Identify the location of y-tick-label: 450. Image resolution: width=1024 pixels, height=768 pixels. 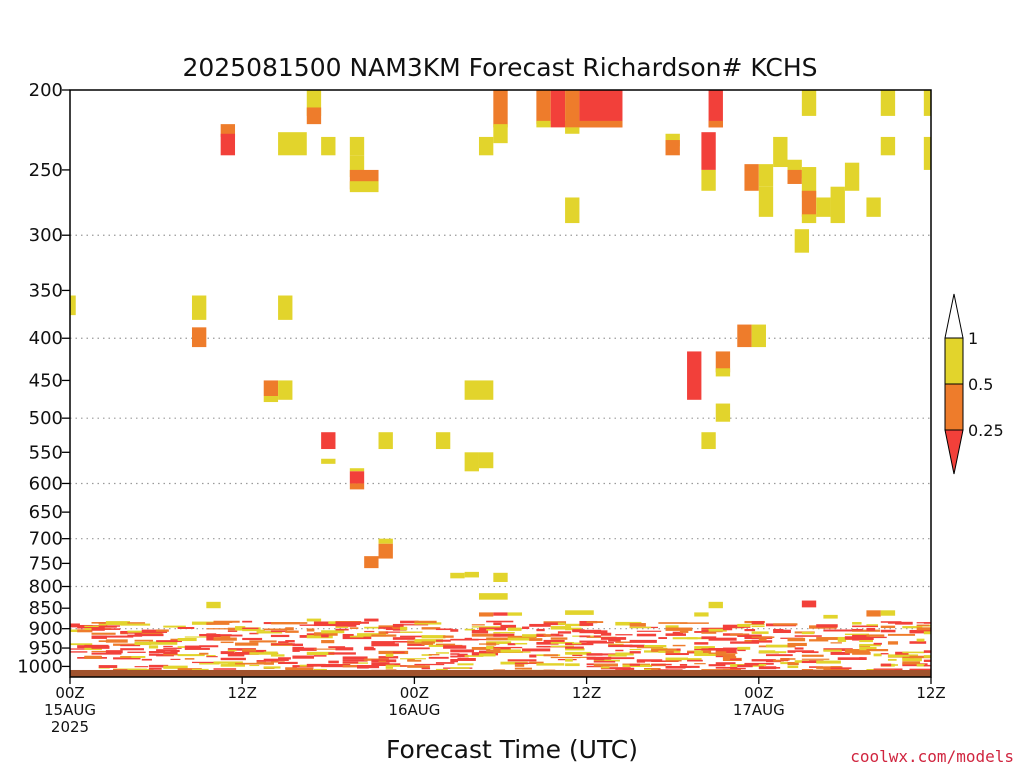
(46, 380).